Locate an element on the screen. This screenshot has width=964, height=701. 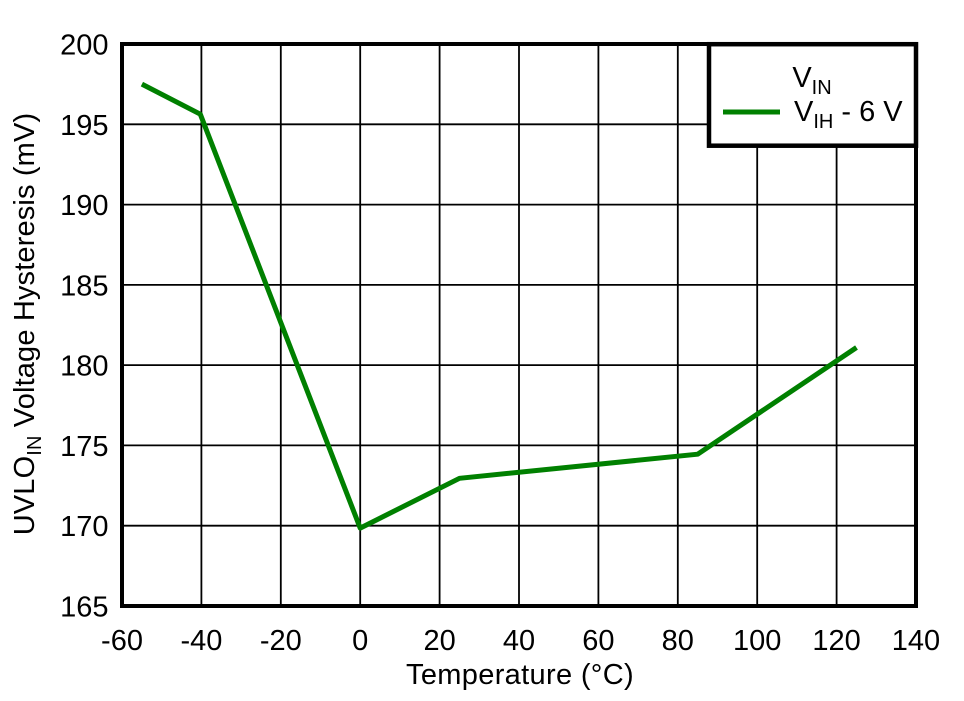
svg-text: 20 is located at coordinates (439, 641).